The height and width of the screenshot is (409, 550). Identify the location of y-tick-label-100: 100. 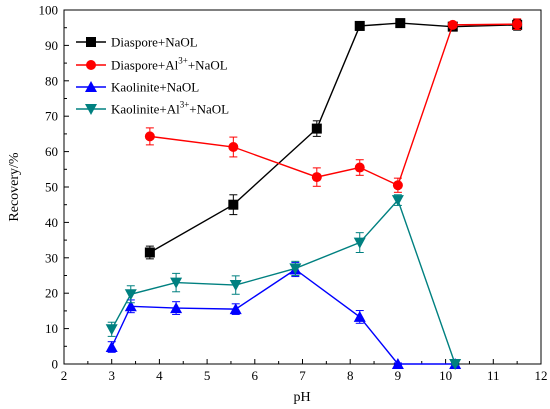
(49, 10).